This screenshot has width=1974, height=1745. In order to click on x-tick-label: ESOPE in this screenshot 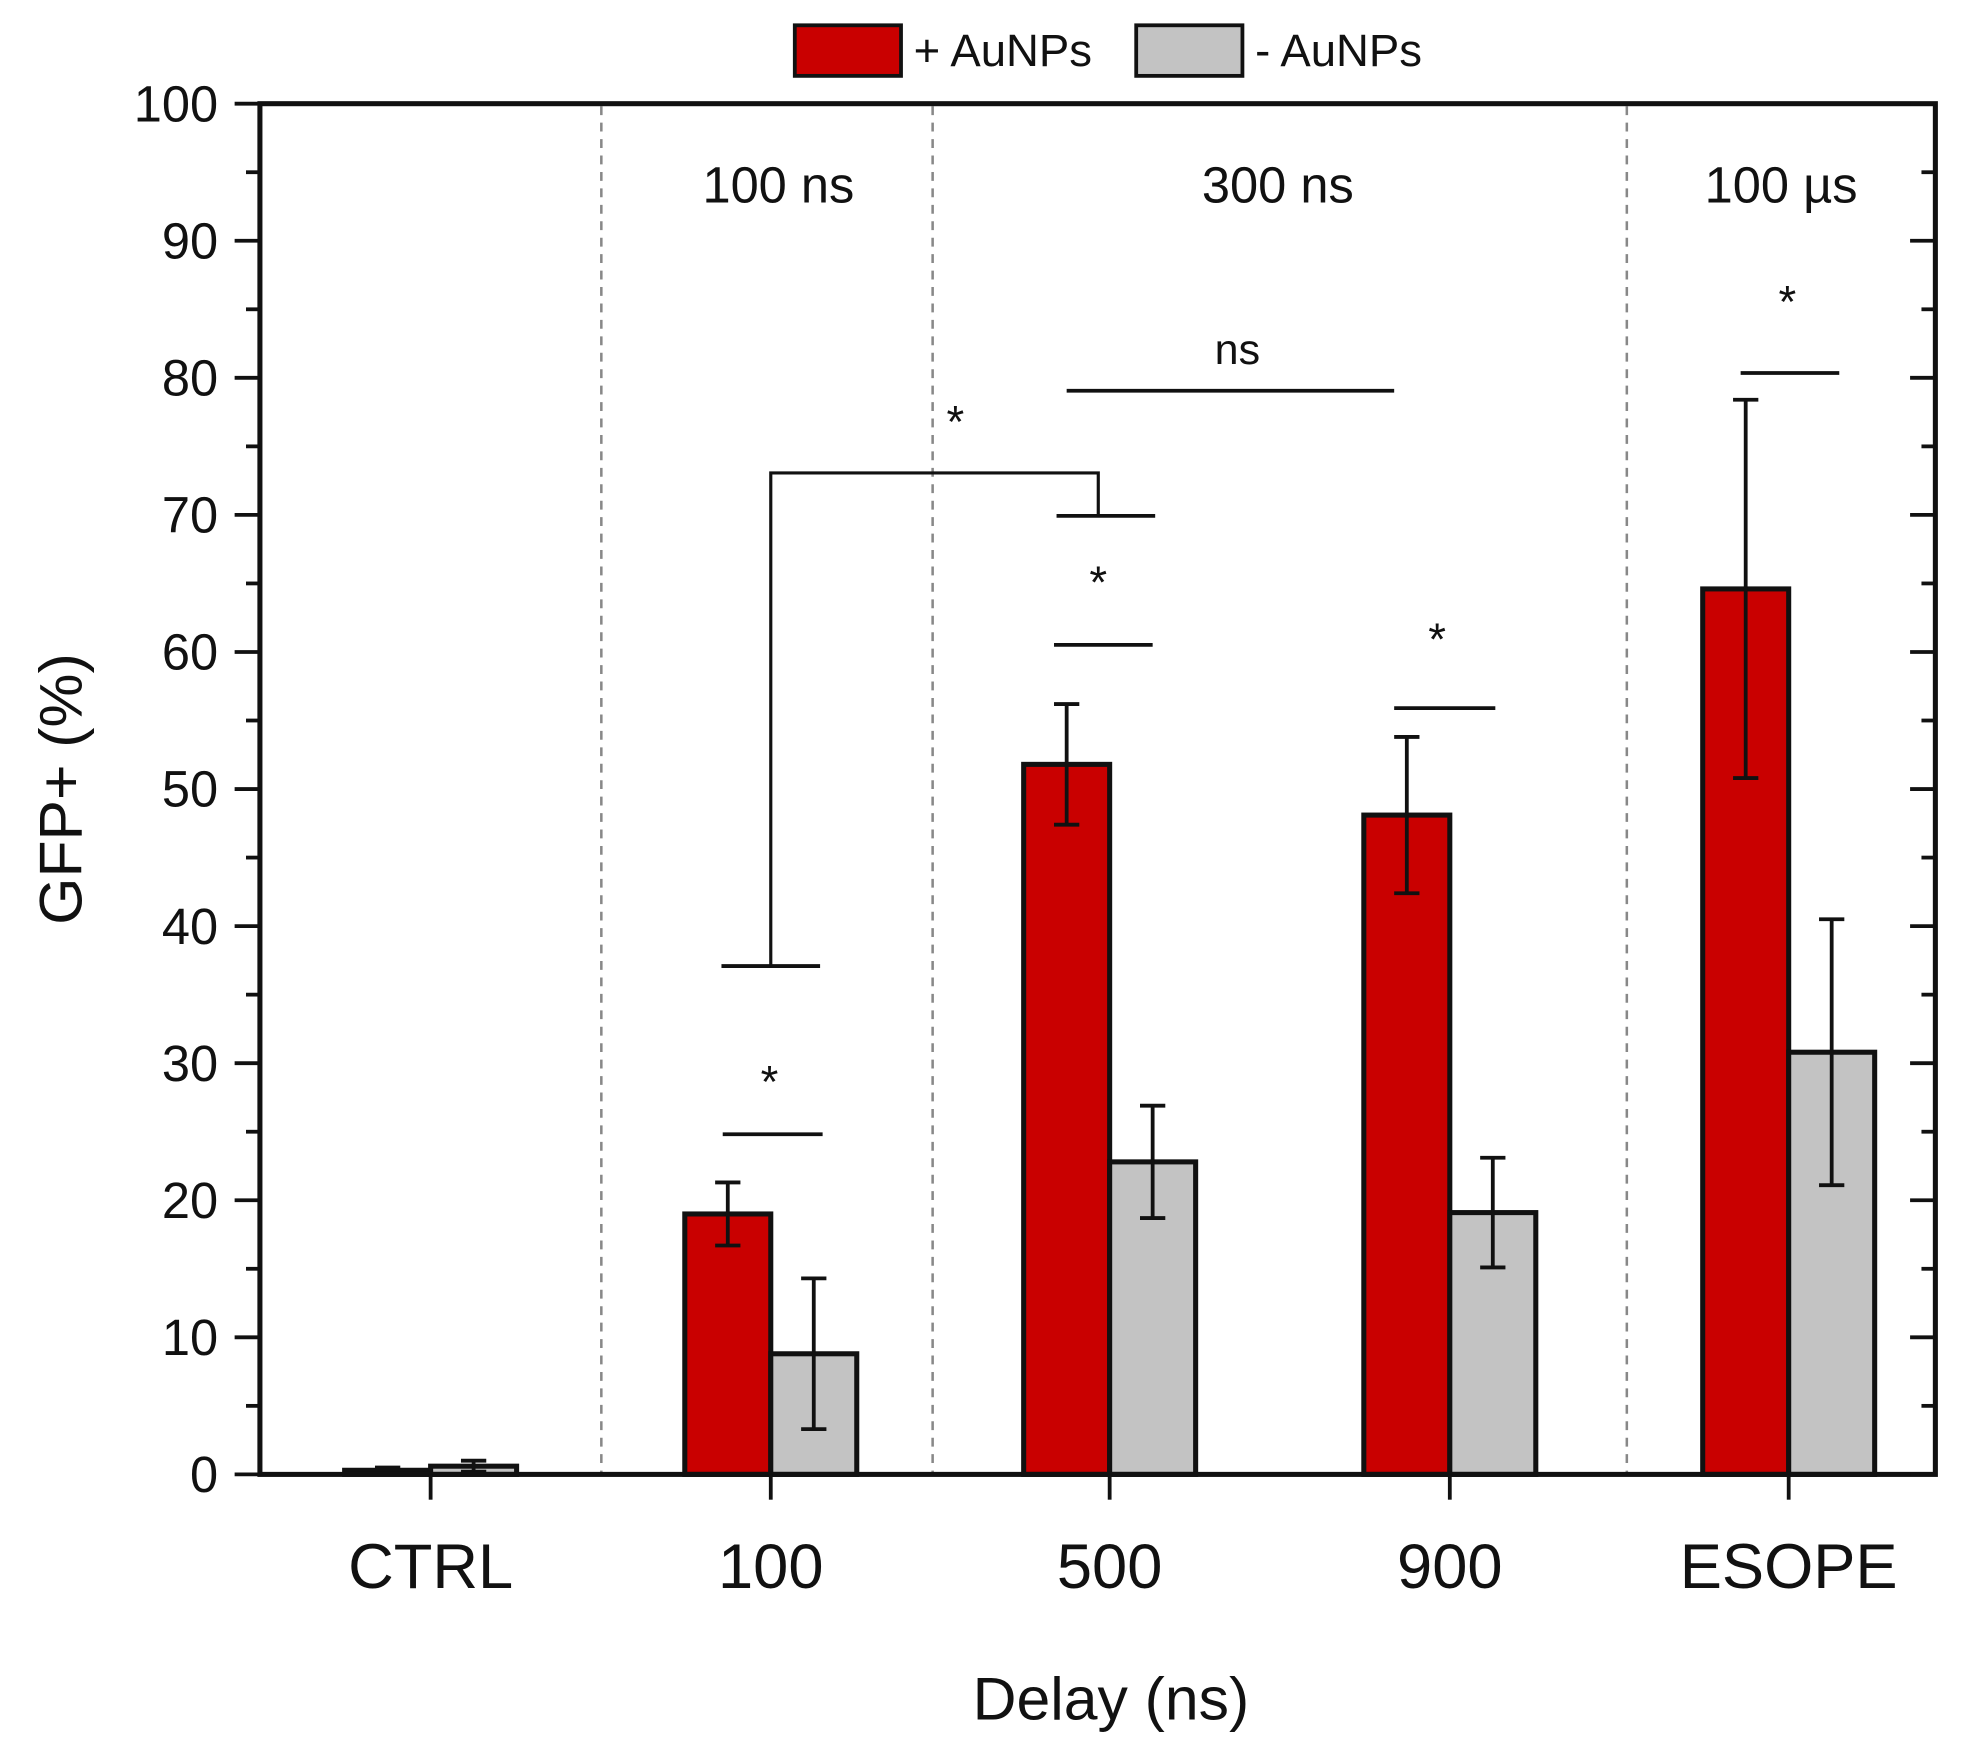, I will do `click(1789, 1567)`.